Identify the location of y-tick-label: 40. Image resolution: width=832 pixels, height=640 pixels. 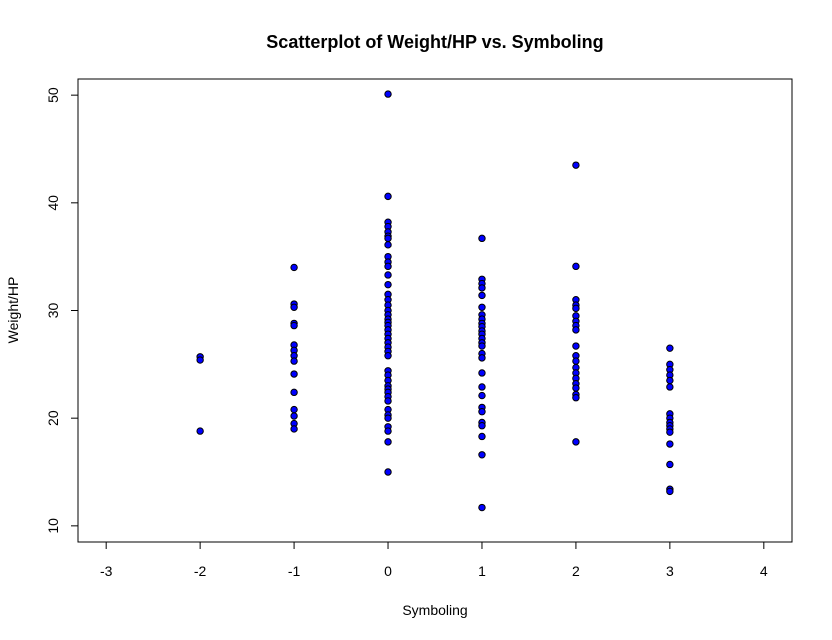
(53, 203).